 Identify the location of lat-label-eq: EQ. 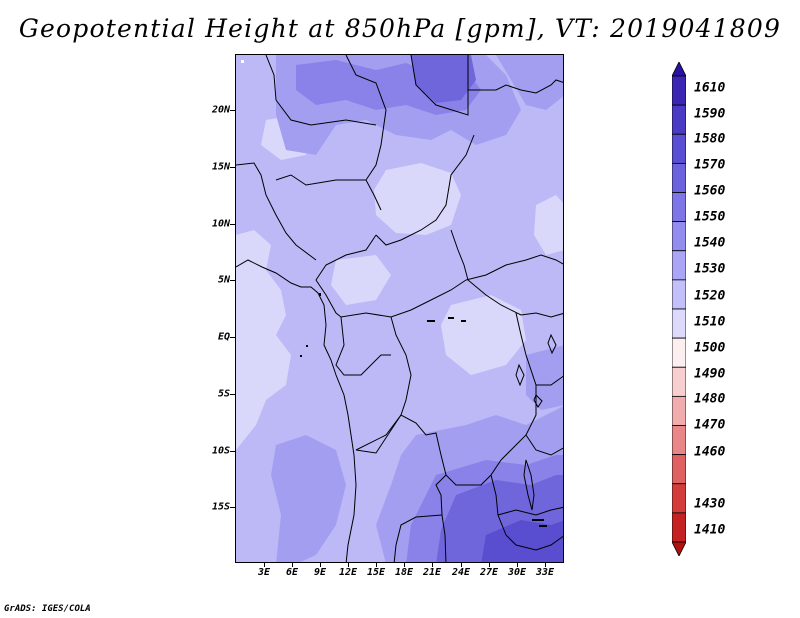
(223, 337).